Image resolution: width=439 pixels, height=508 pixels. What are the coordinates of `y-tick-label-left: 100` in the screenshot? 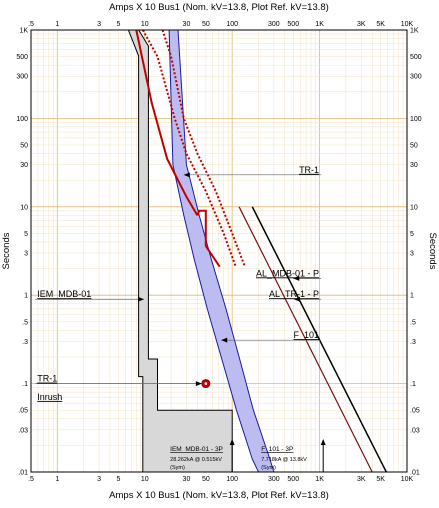 It's located at (22, 119).